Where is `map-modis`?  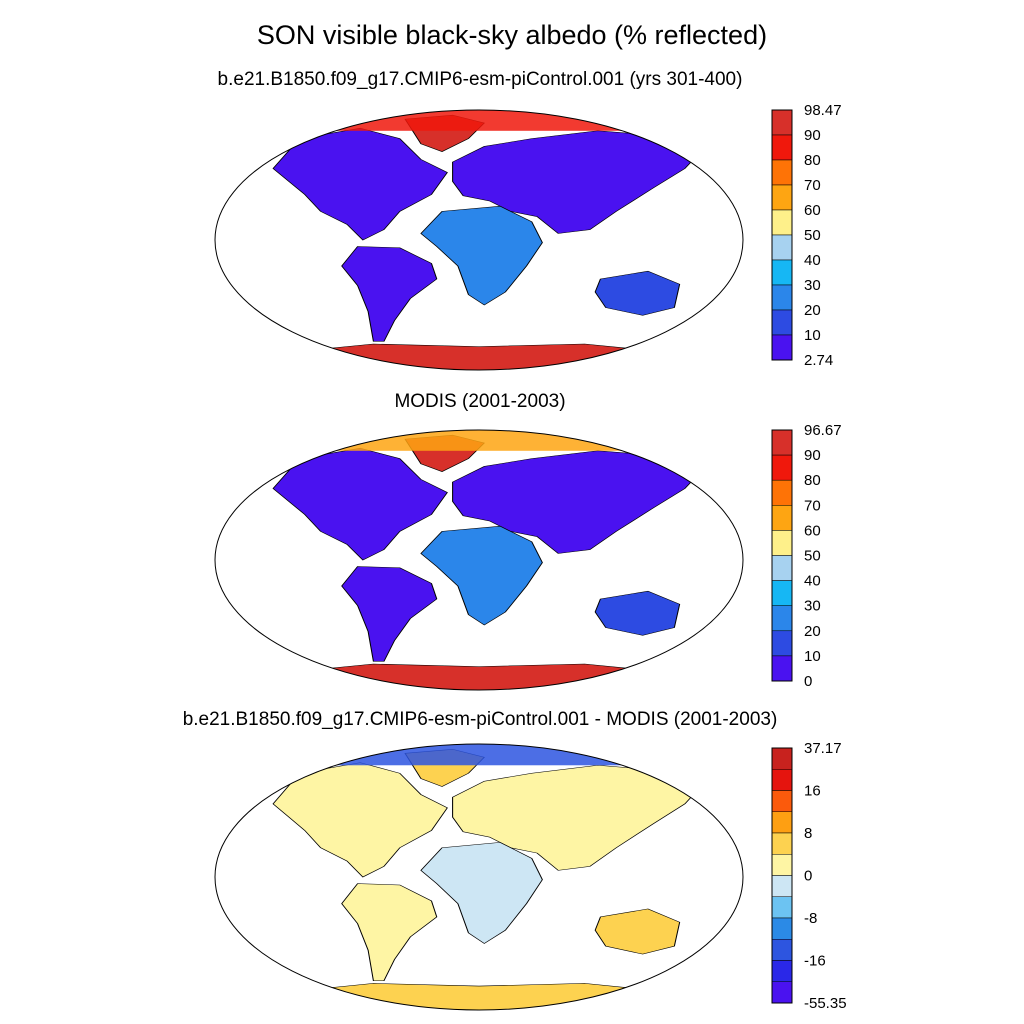
map-modis is located at coordinates (479, 560).